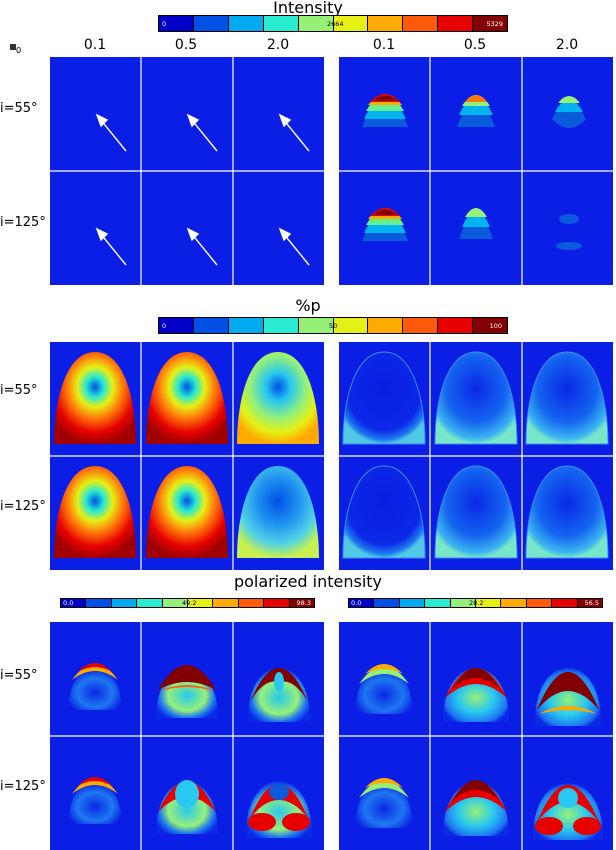  What do you see at coordinates (164, 326) in the screenshot?
I see `percent-p-colorbar-min: 0` at bounding box center [164, 326].